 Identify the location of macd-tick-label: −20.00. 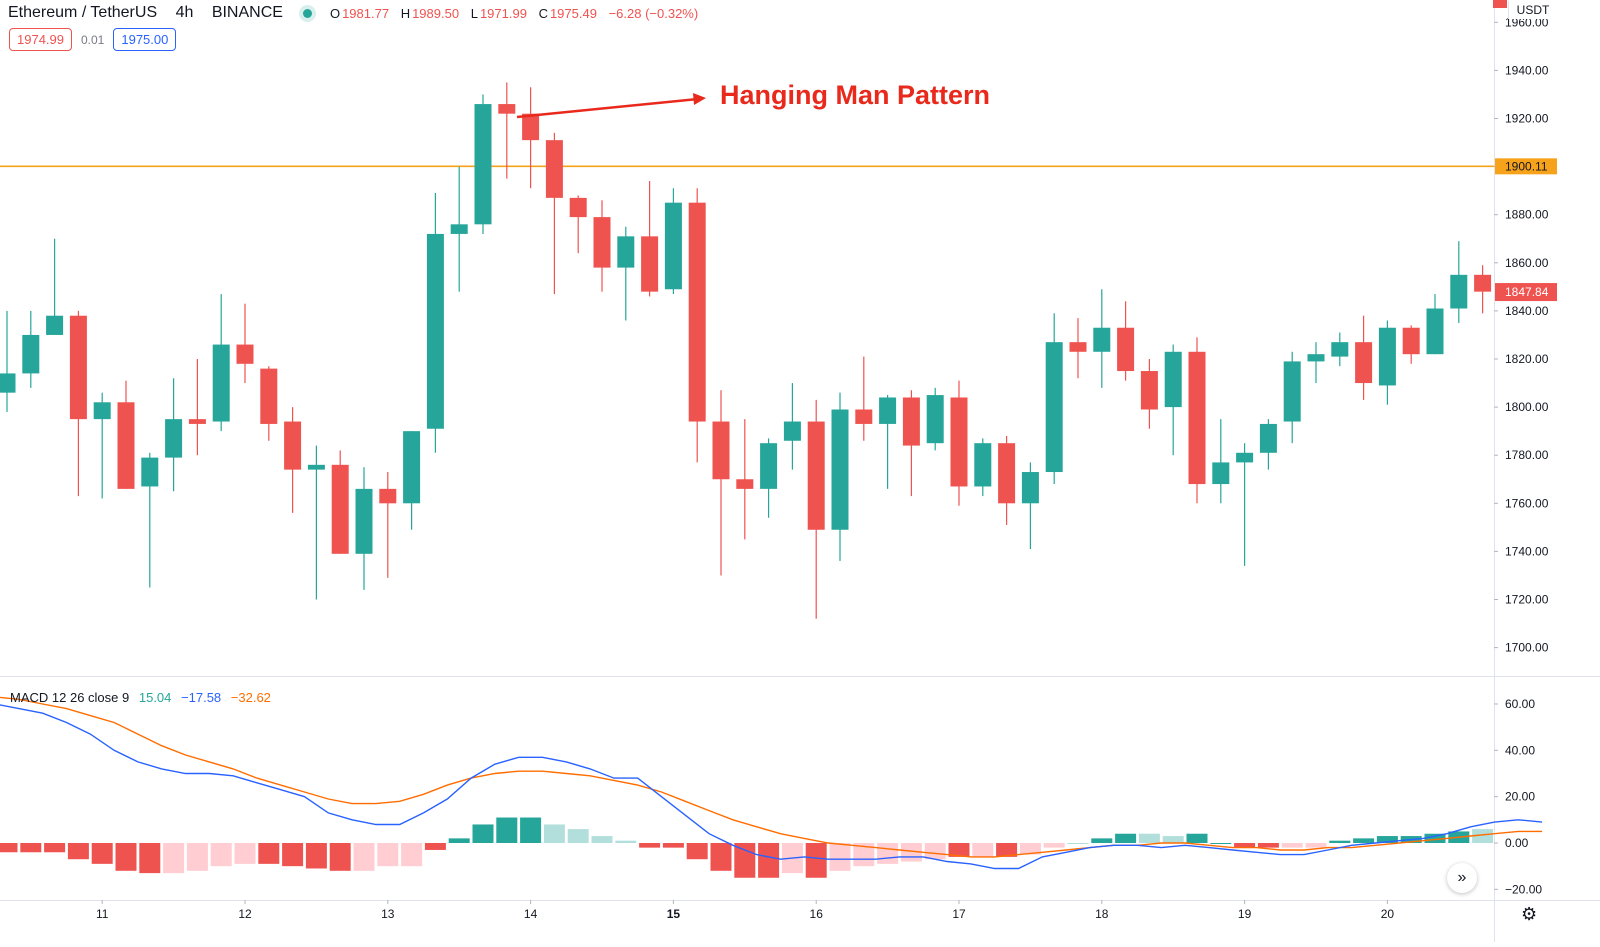
(1523, 889).